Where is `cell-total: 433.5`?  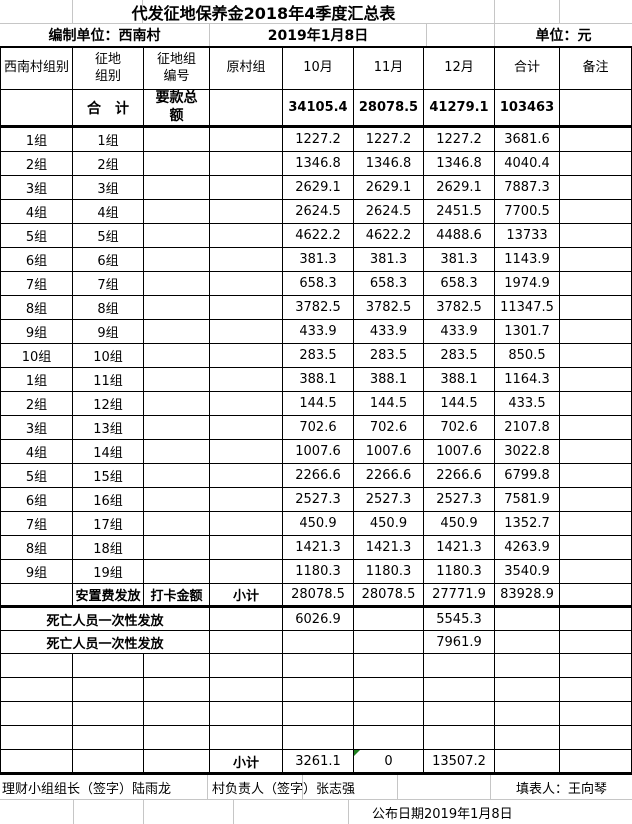 cell-total: 433.5 is located at coordinates (527, 403).